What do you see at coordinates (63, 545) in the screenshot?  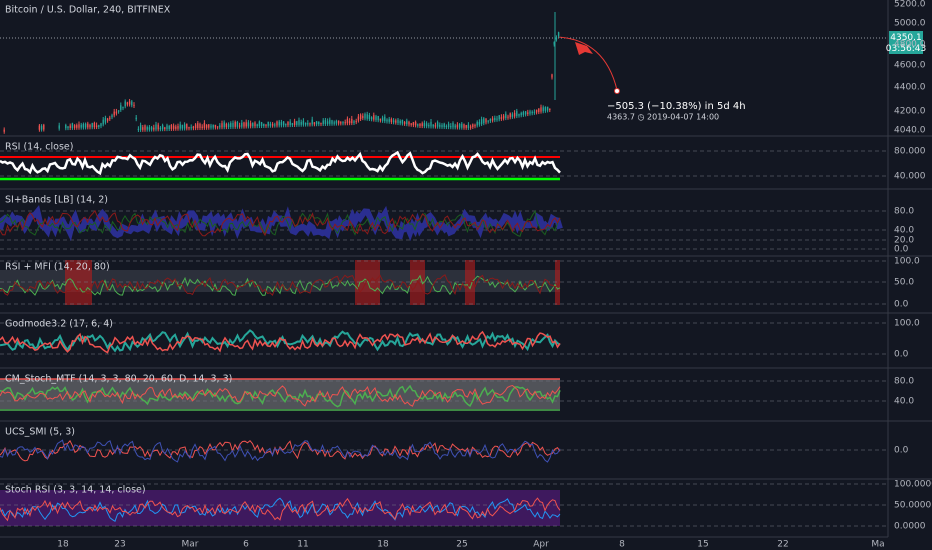 I see `time-axis-label: 18` at bounding box center [63, 545].